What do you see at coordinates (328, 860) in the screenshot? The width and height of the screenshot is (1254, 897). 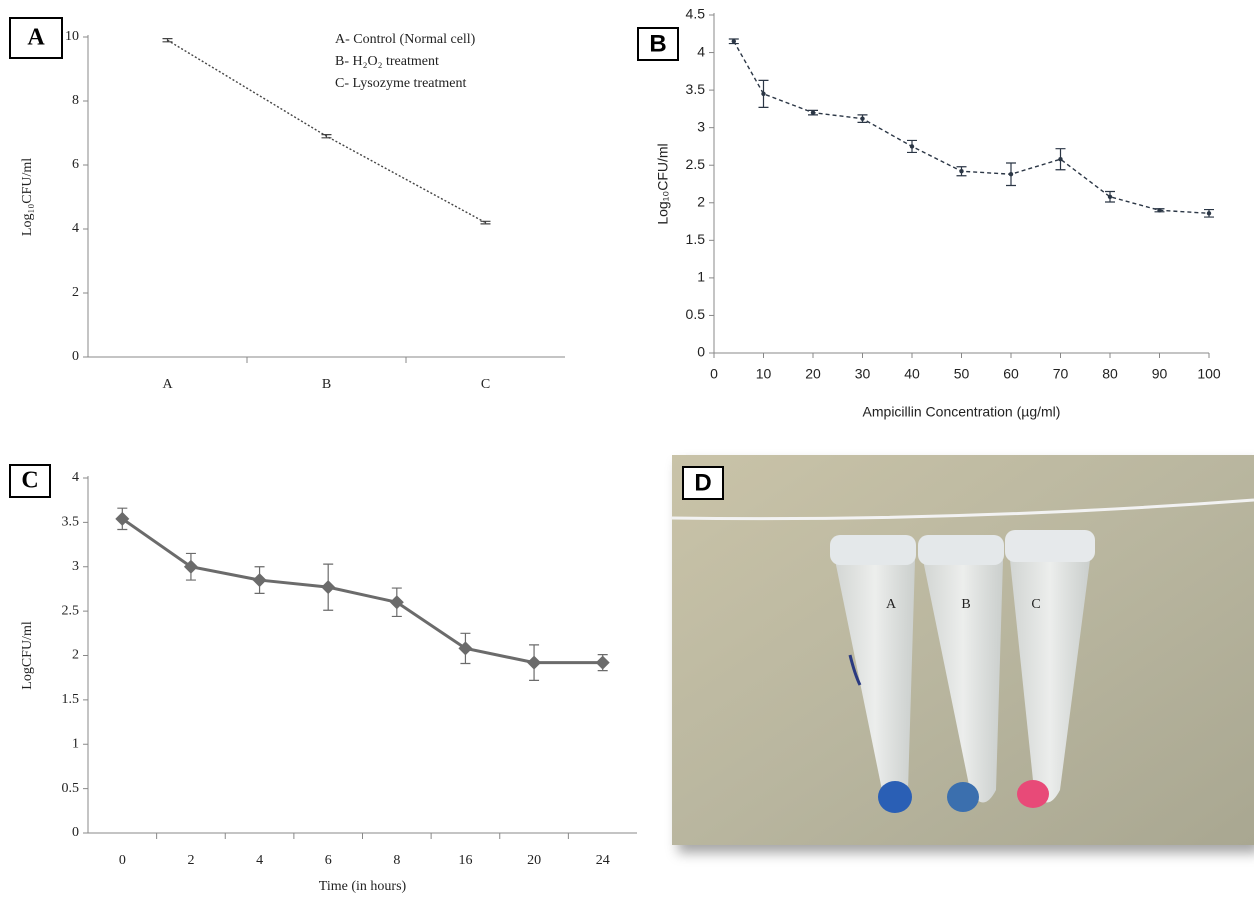 I see `x-tick-label: 6` at bounding box center [328, 860].